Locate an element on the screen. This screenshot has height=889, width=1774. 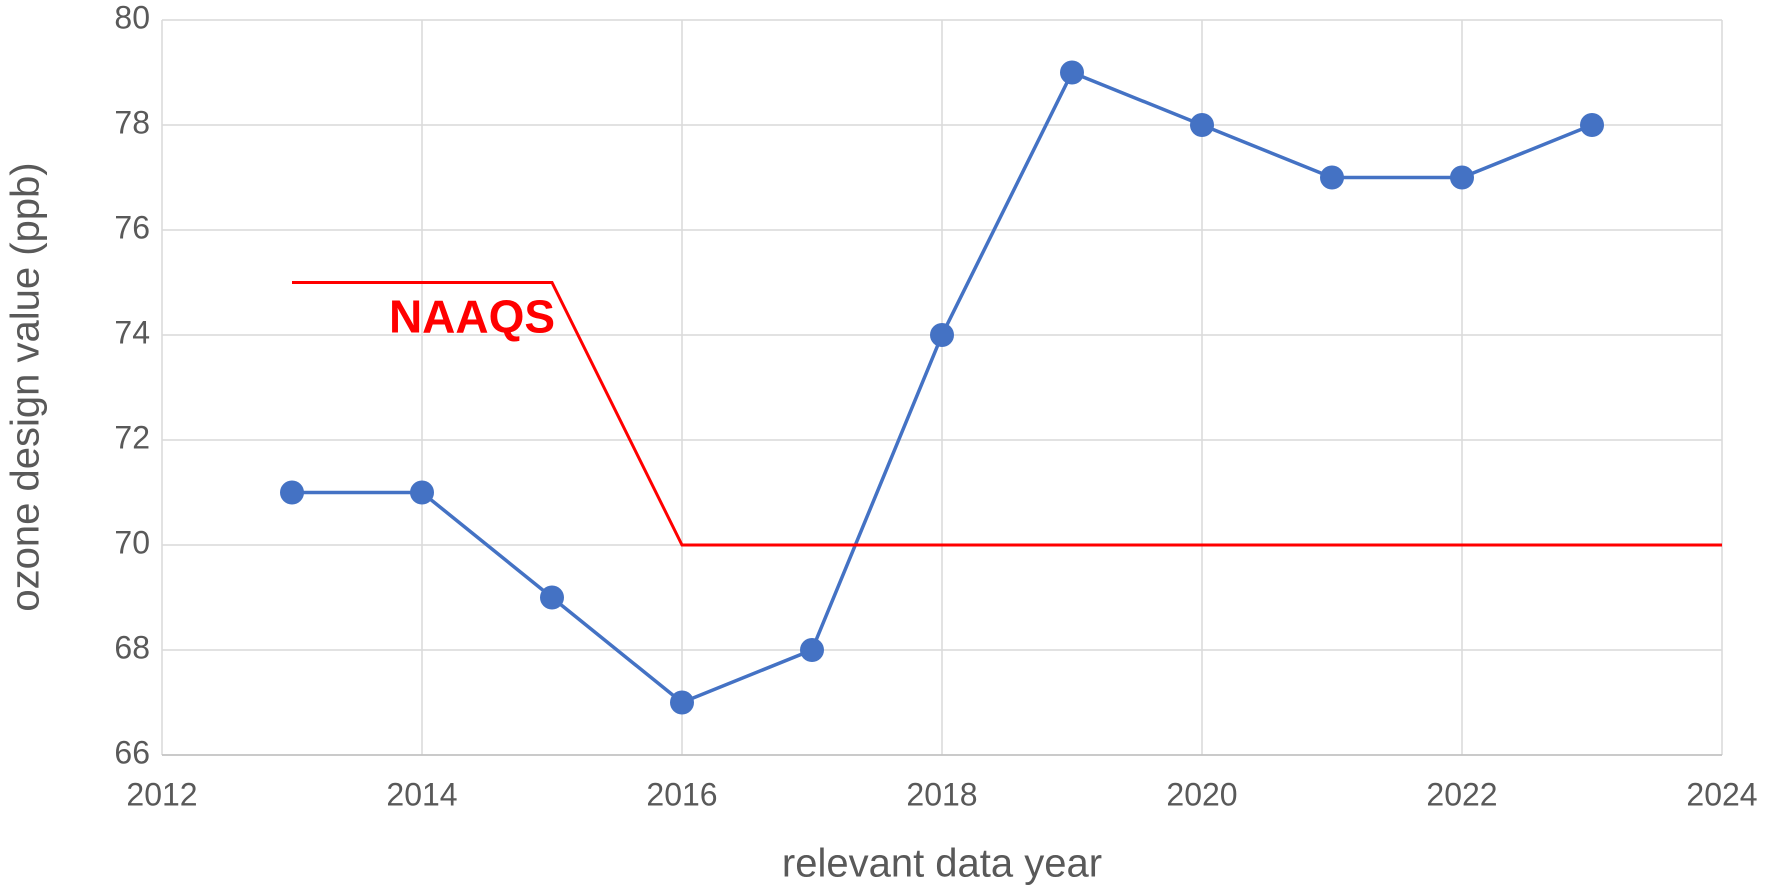
y-tick-label: 76 is located at coordinates (132, 227).